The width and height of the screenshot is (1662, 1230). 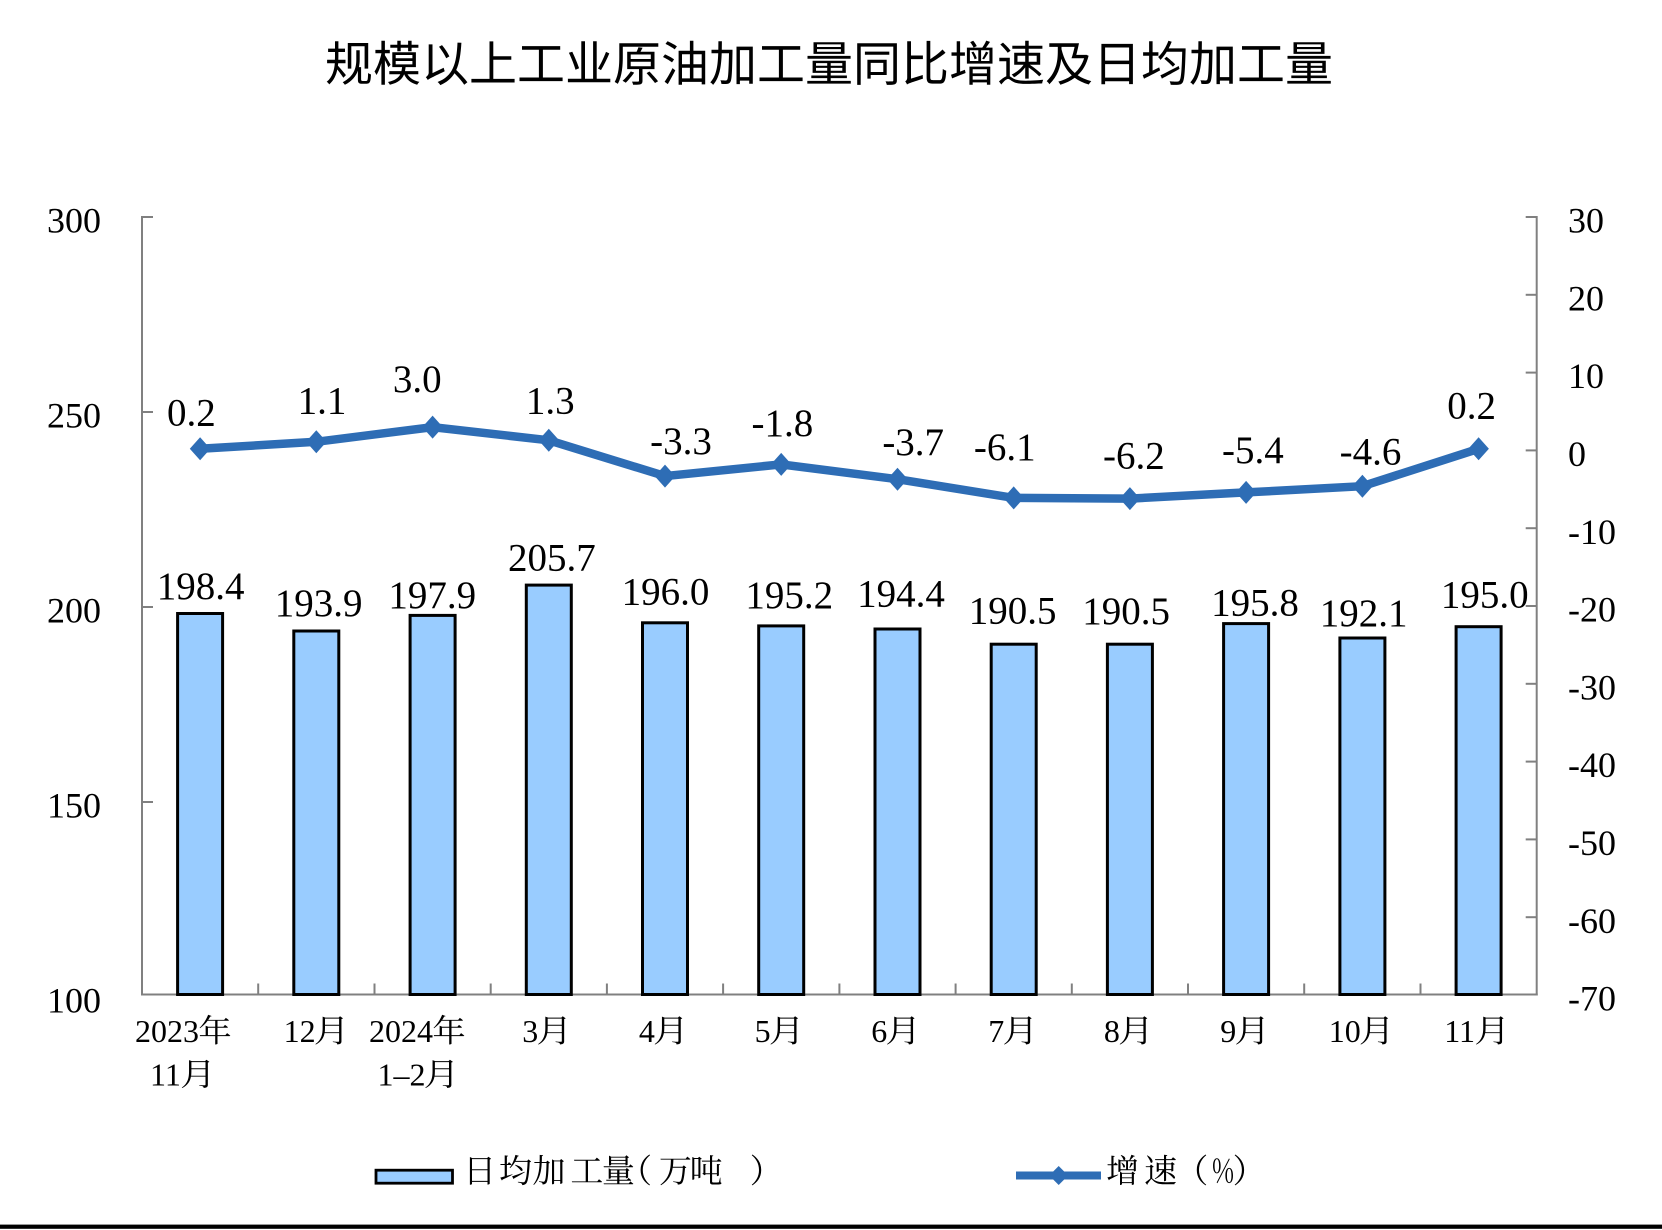 I want to click on svg-text: 205.7, so click(x=552, y=557).